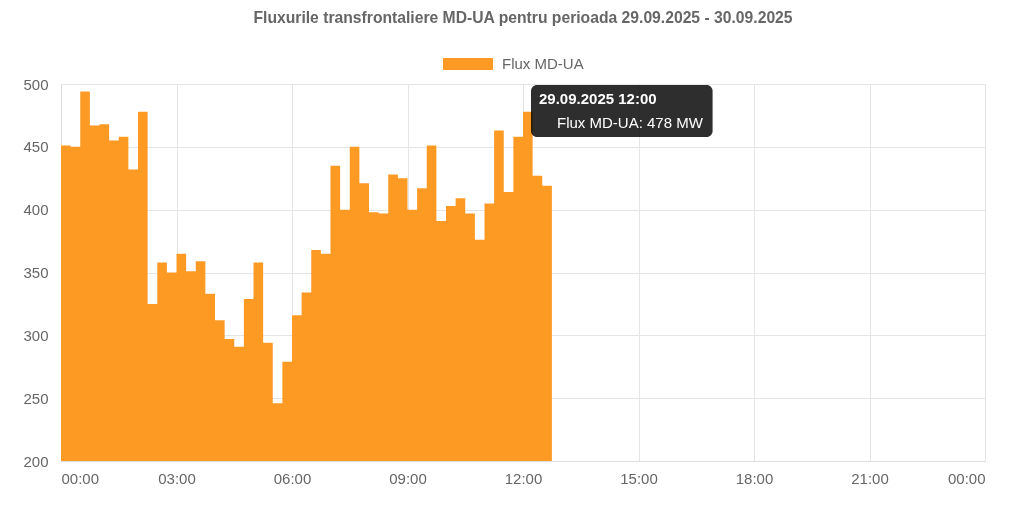  What do you see at coordinates (36, 272) in the screenshot?
I see `y-tick-label: 350` at bounding box center [36, 272].